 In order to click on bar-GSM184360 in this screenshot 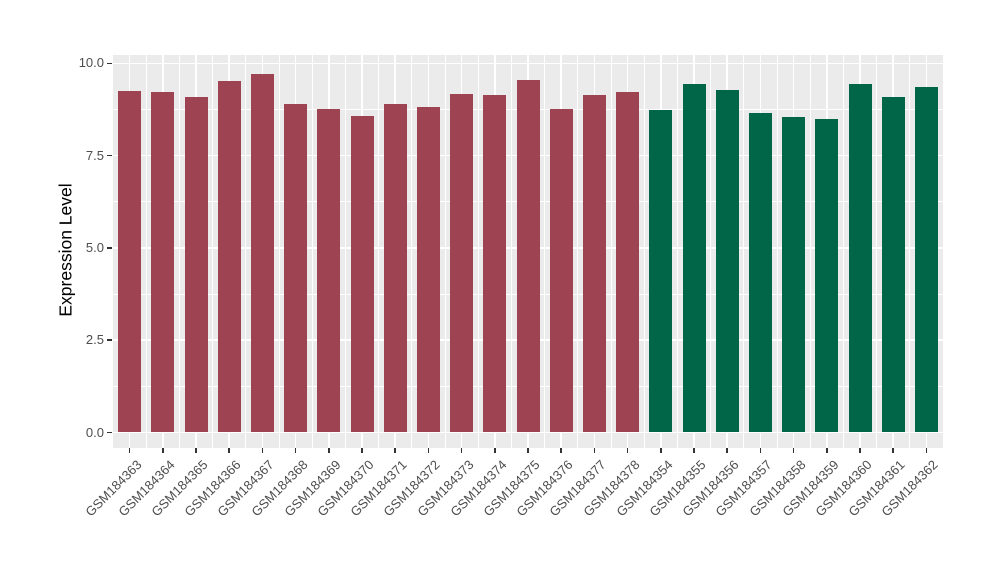, I will do `click(860, 258)`.